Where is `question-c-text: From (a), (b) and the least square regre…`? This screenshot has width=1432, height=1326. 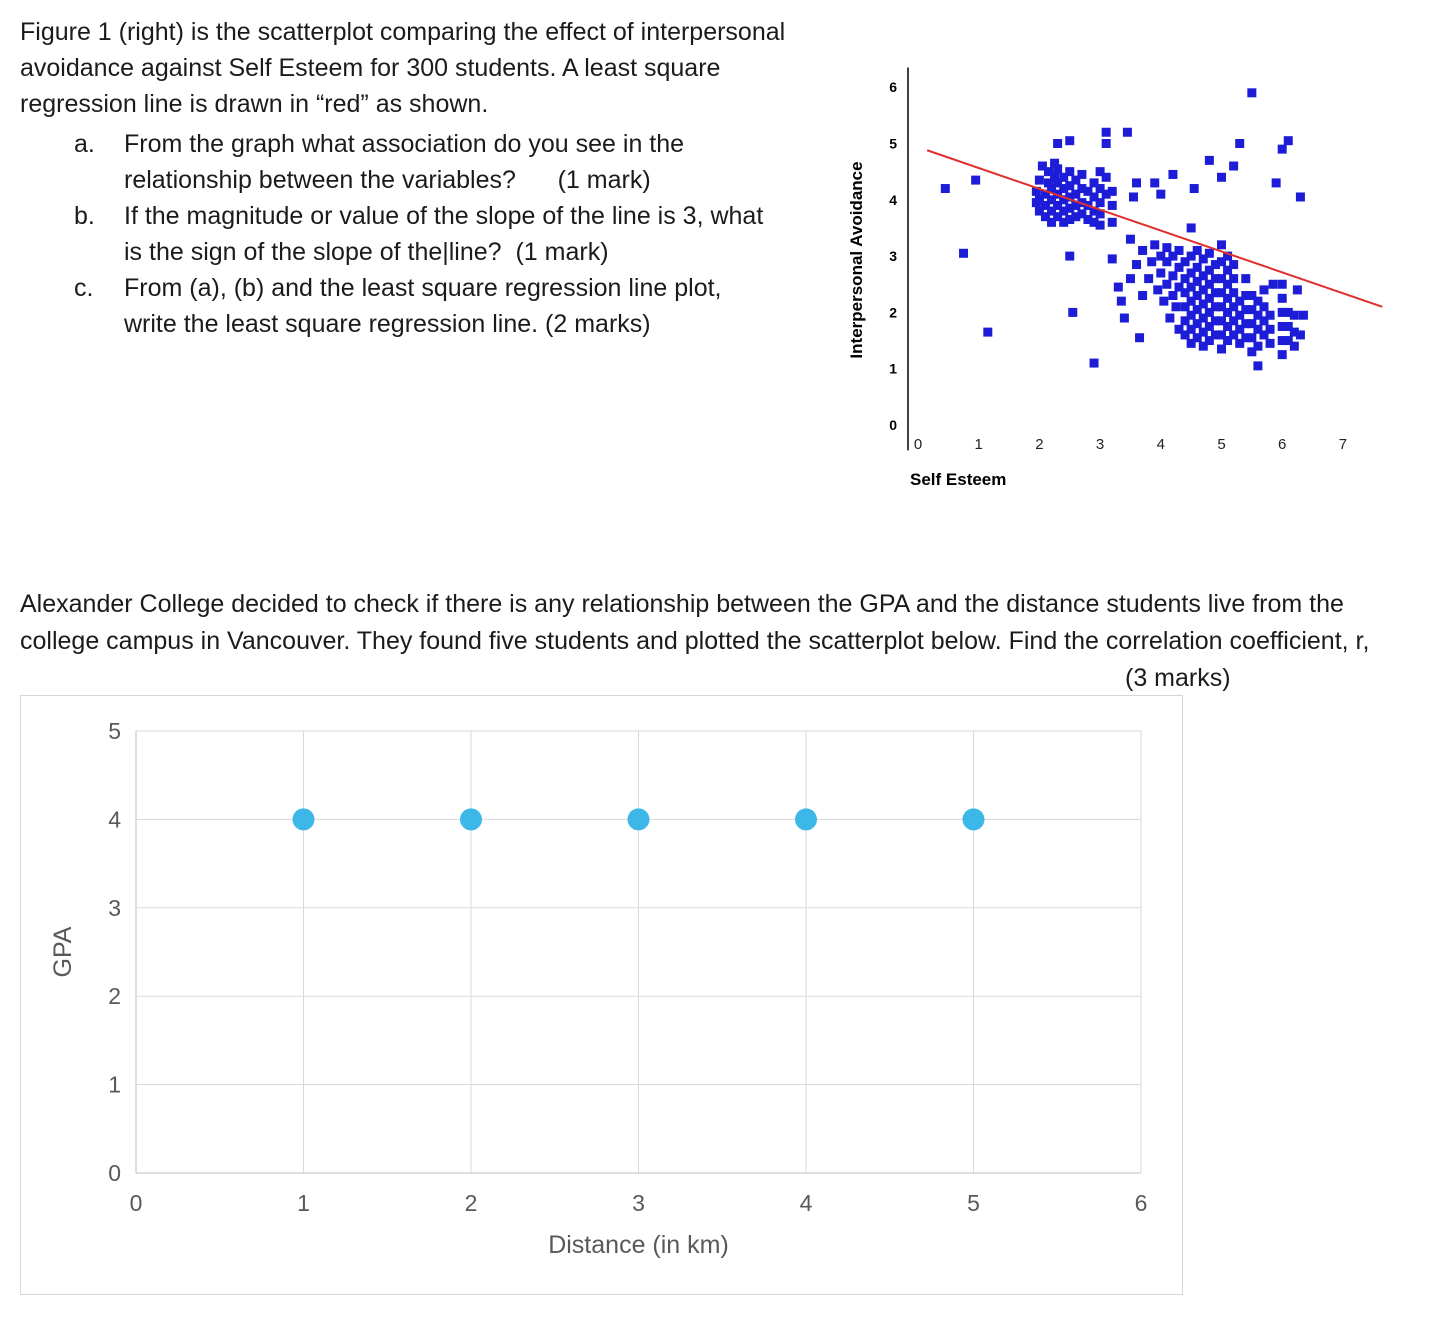
question-c-text: From (a), (b) and the least square regre… is located at coordinates (423, 306).